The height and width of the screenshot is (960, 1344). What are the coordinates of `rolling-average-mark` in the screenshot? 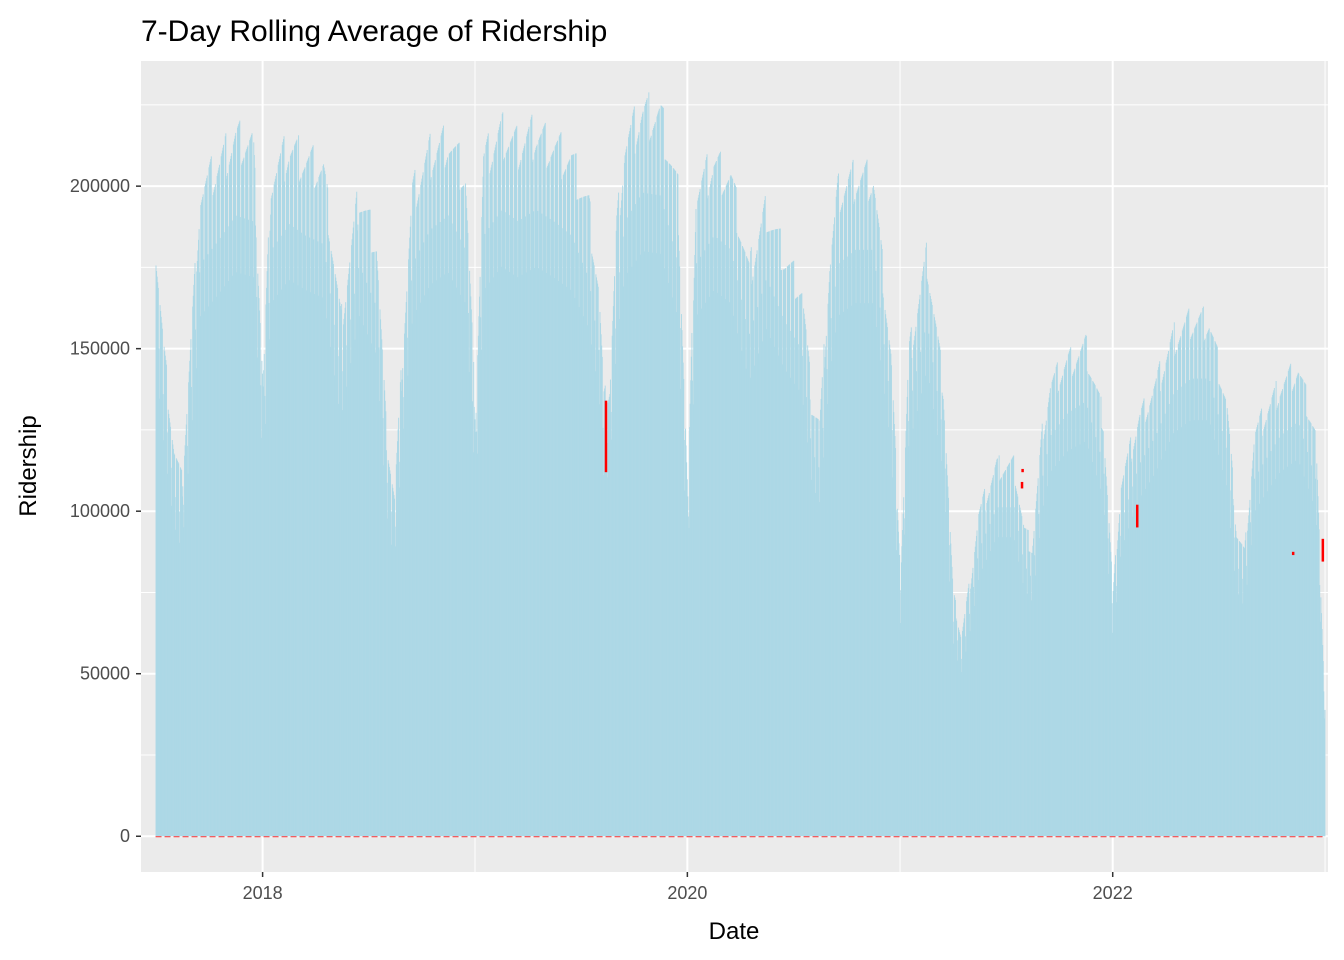 It's located at (1022, 470).